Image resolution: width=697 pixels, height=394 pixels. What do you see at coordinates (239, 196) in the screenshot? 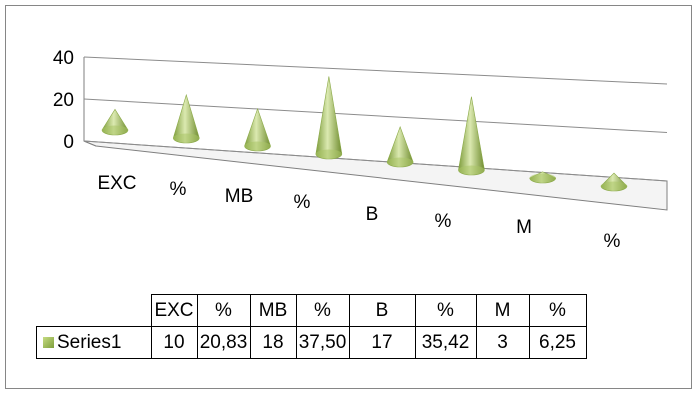
I see `x-tick-label: MB` at bounding box center [239, 196].